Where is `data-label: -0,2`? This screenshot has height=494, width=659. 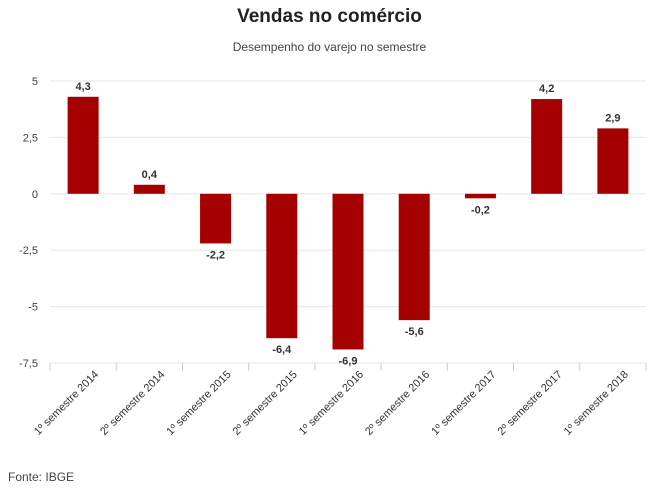 data-label: -0,2 is located at coordinates (480, 210).